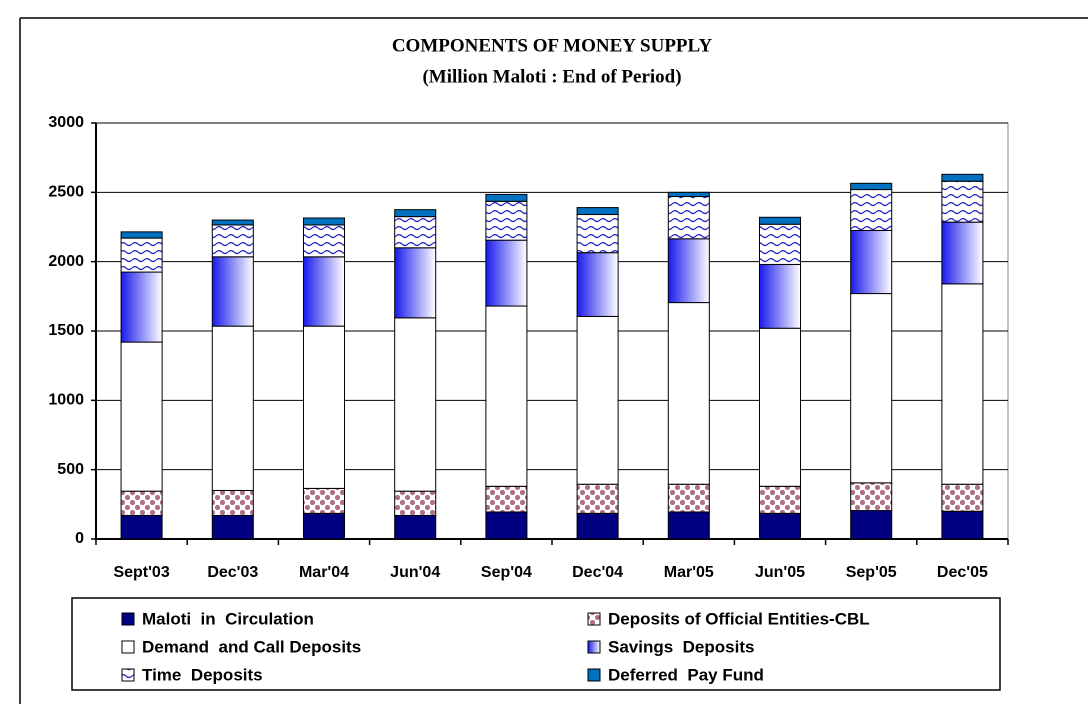  I want to click on x-tick-label: Mar'05, so click(689, 572).